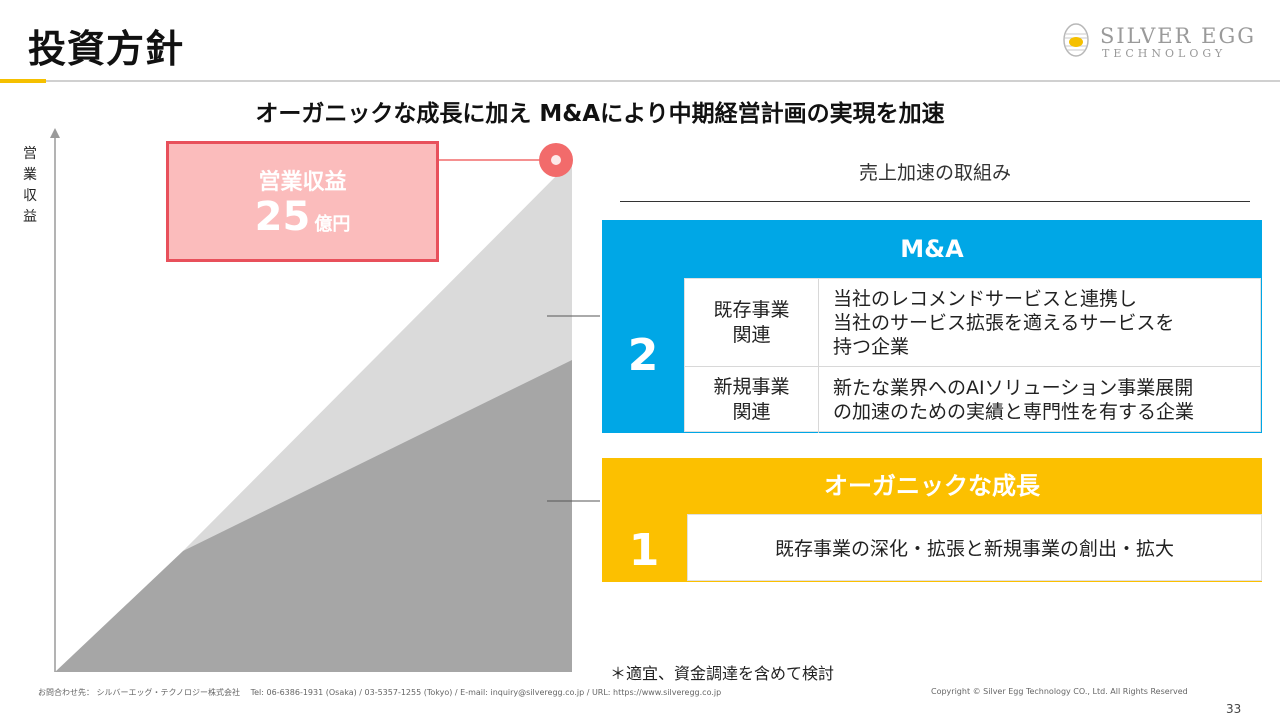 This screenshot has width=1280, height=720. Describe the element at coordinates (751, 309) in the screenshot. I see `category-line: 既存事業` at that location.